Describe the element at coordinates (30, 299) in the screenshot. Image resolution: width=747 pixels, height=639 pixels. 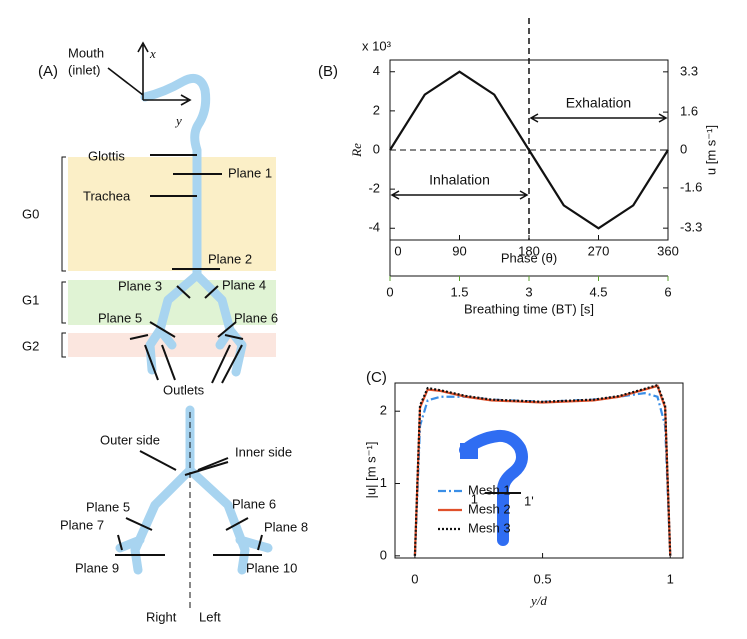
I see `label: G1` at that location.